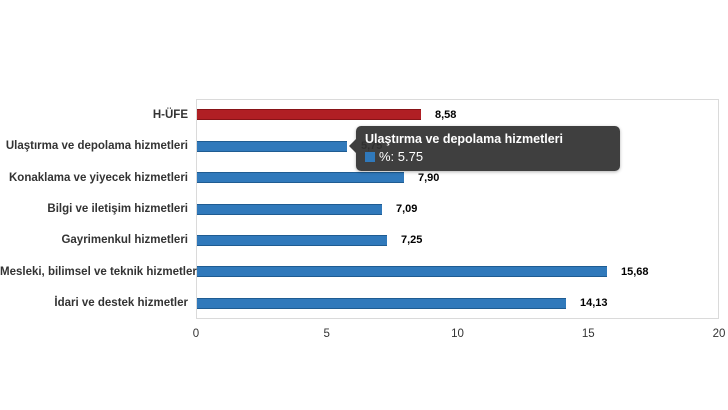  What do you see at coordinates (326, 334) in the screenshot?
I see `x-tick-label: 5` at bounding box center [326, 334].